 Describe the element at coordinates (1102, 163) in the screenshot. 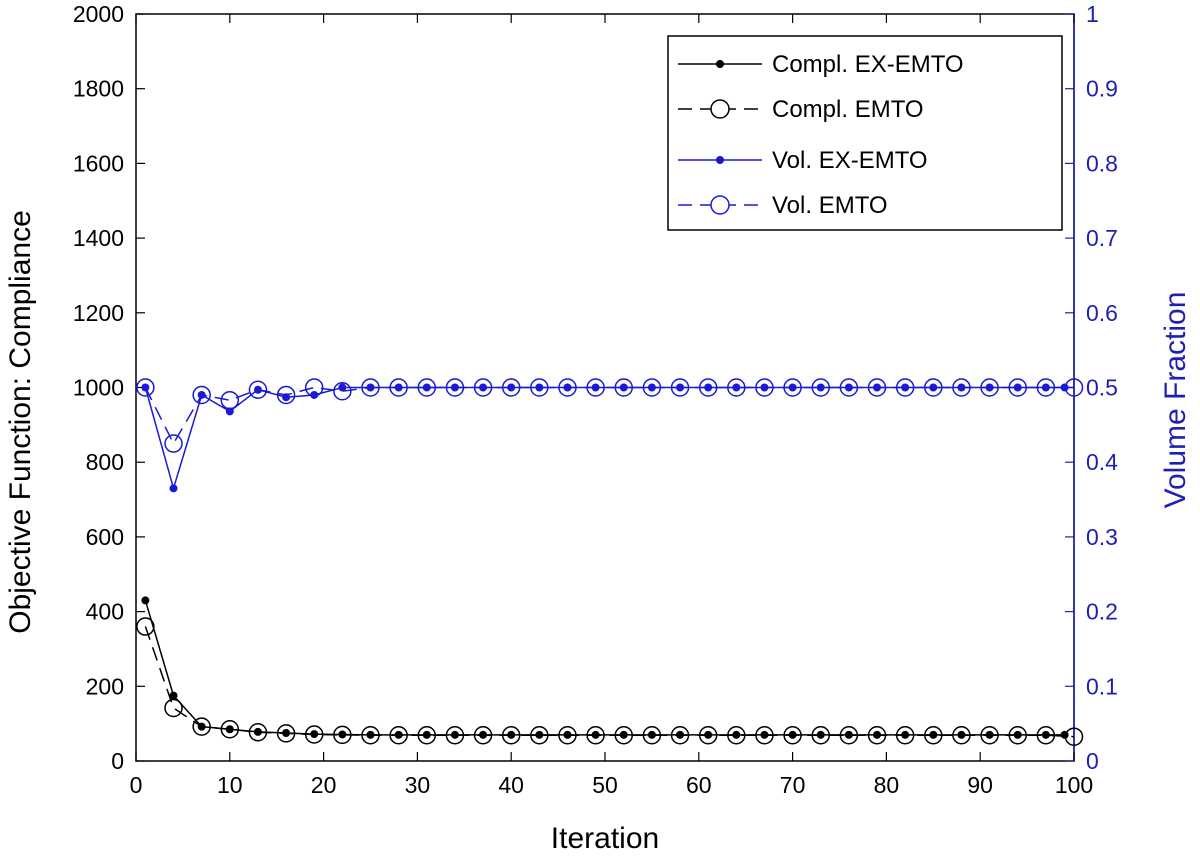

I see `y-right-tick-label: 0.8` at that location.